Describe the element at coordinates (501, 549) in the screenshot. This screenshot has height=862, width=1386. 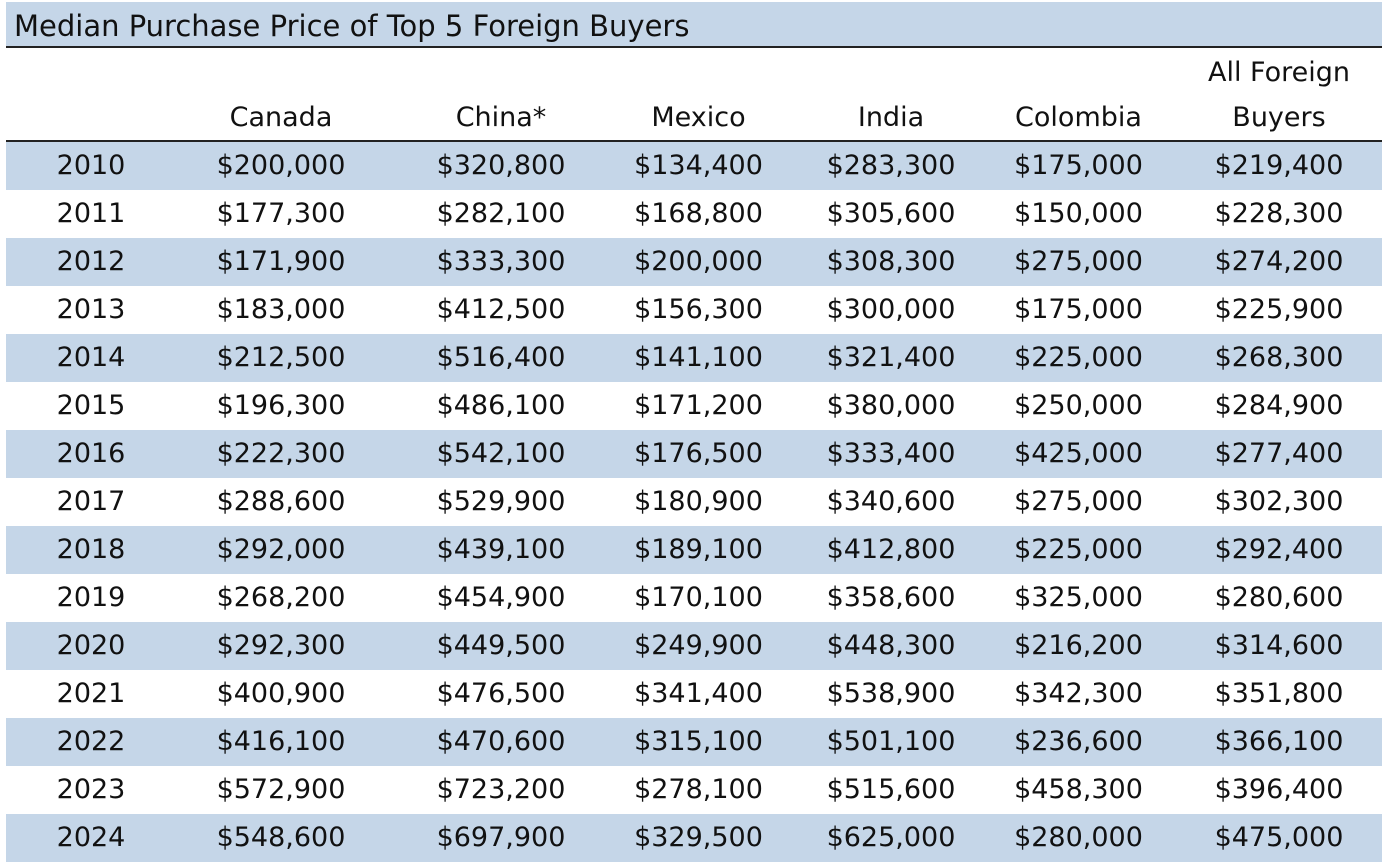
I see `value-cell-china: $439,100` at that location.